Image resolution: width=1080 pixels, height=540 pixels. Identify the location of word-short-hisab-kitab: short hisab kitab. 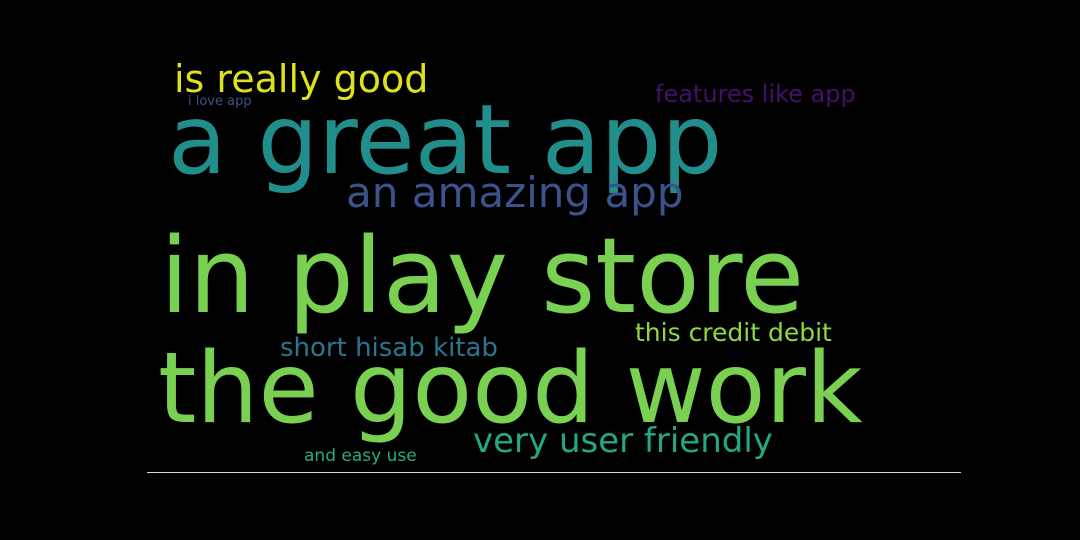
(389, 348).